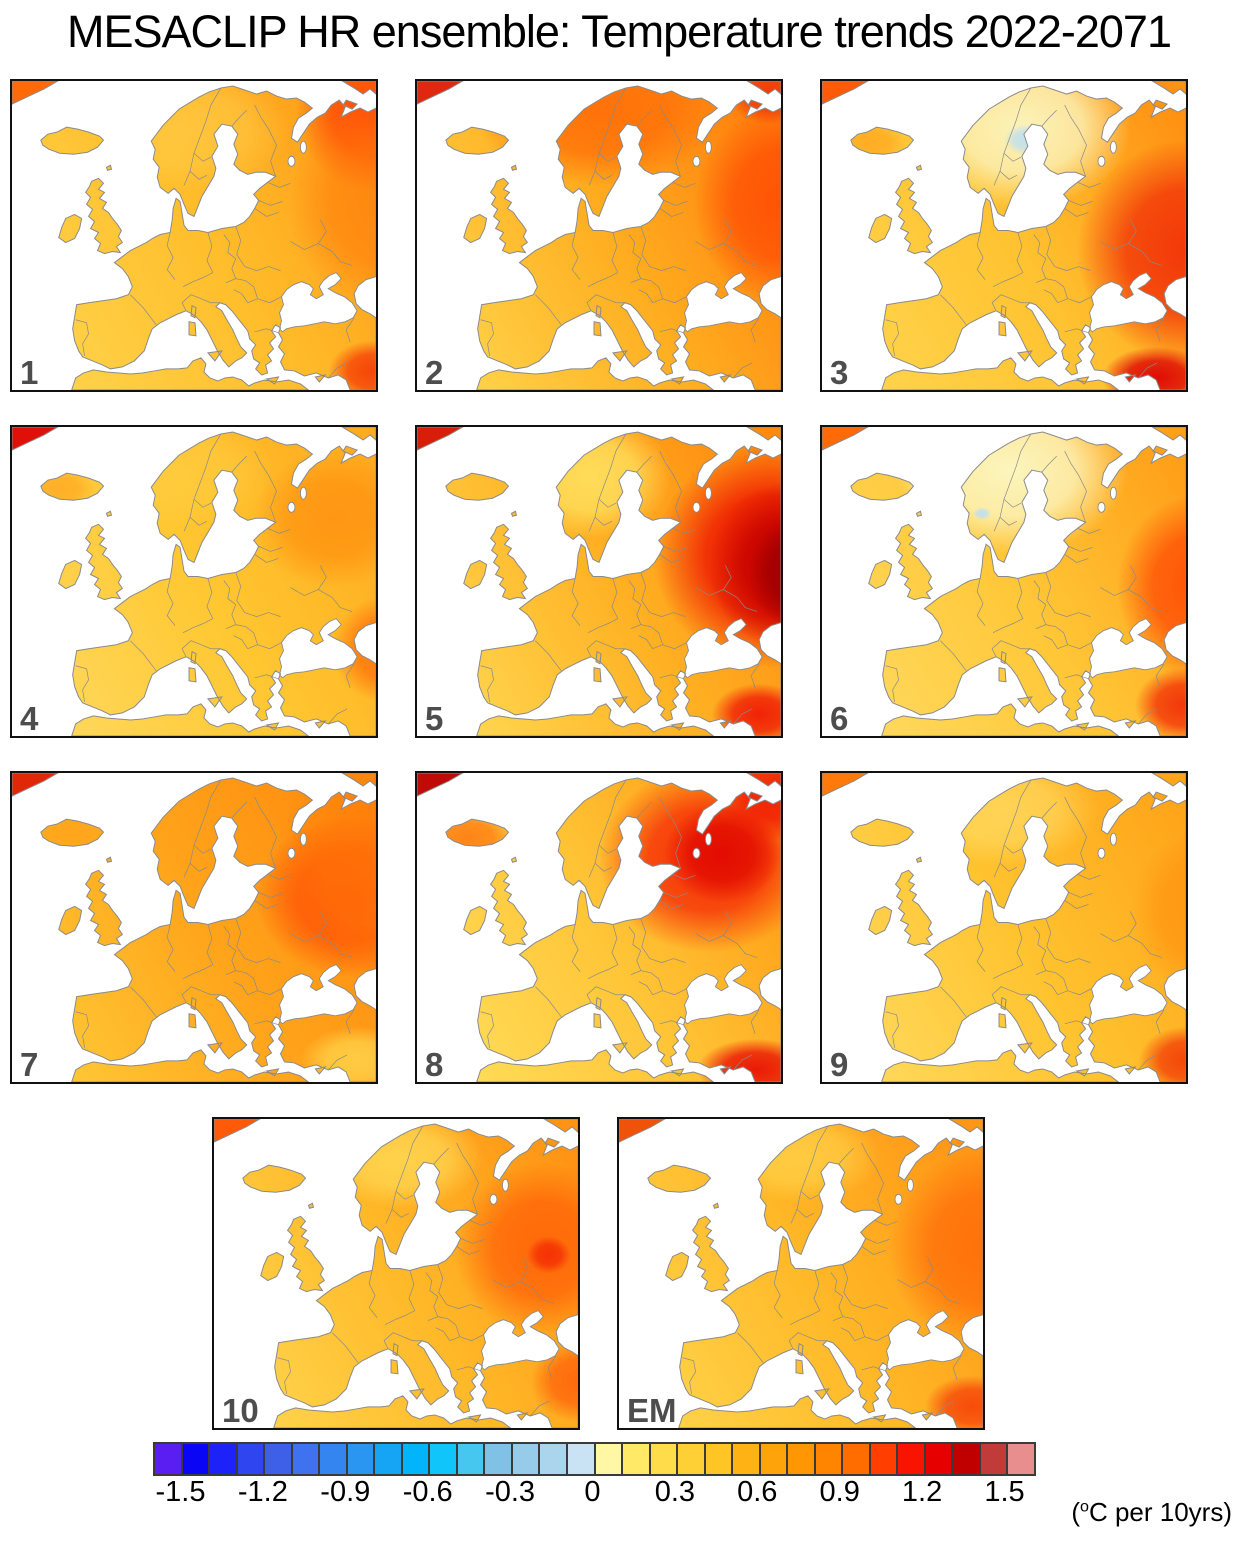 This screenshot has width=1238, height=1546. I want to click on colorbar-tick-1.2: 1.2, so click(922, 1492).